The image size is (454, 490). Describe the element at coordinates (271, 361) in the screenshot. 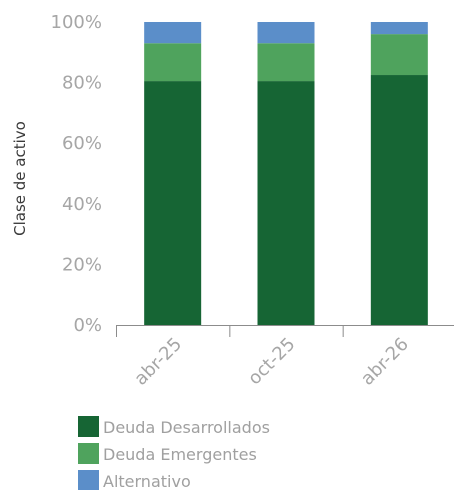

I see `x-tick-label: oct-25` at that location.